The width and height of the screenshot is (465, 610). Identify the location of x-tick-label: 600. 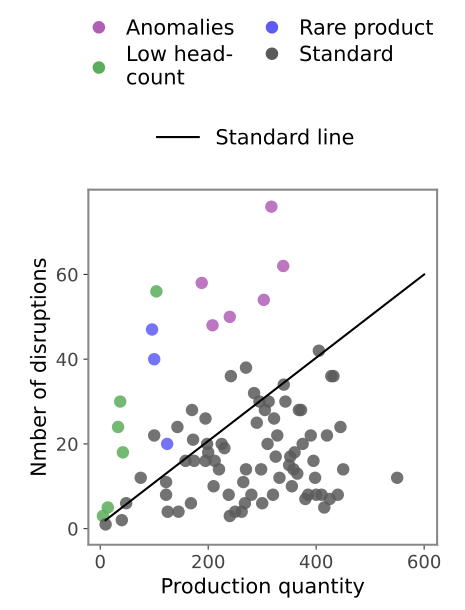
(424, 561).